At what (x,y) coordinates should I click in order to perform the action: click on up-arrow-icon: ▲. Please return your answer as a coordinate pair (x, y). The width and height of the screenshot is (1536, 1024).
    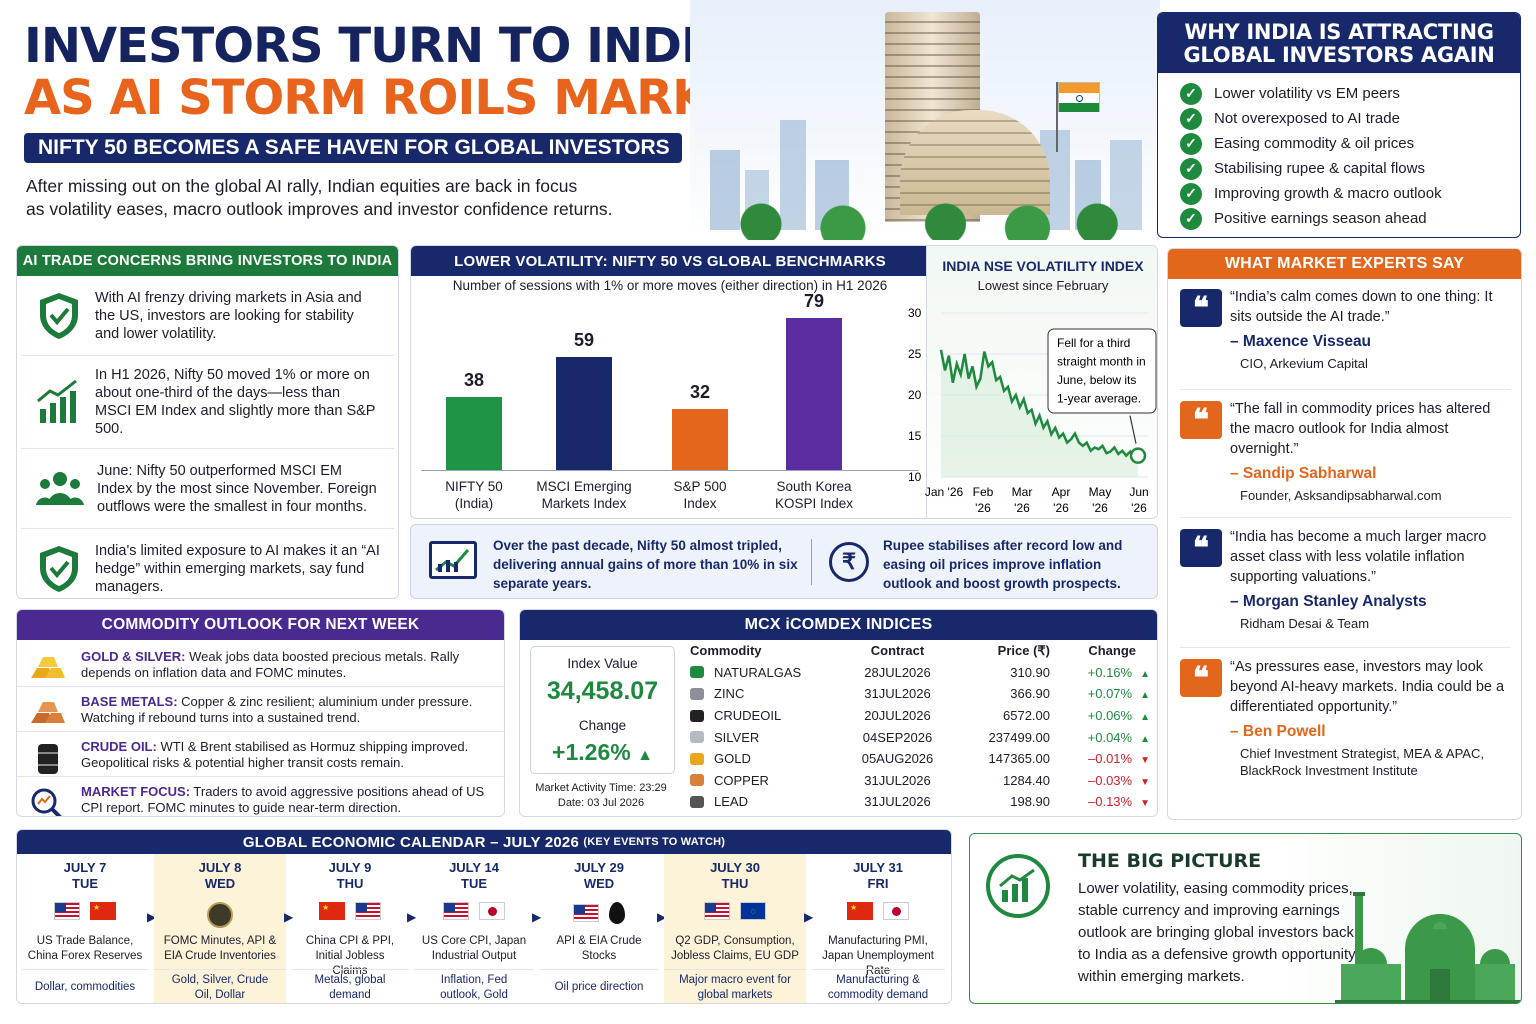
    Looking at the image, I should click on (1145, 739).